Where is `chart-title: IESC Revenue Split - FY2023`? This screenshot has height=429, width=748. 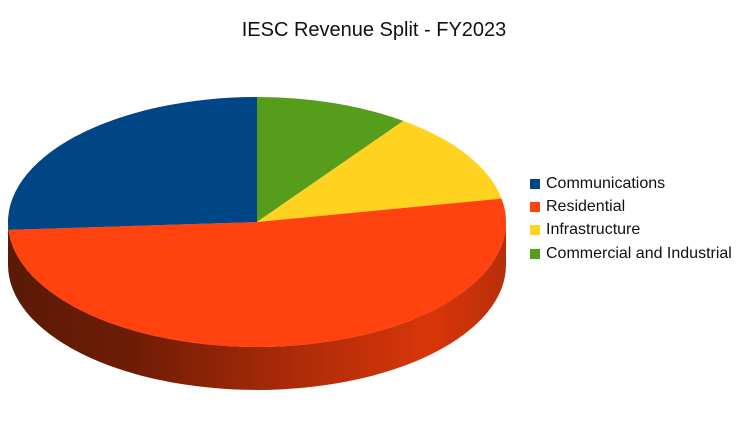
chart-title: IESC Revenue Split - FY2023 is located at coordinates (374, 30).